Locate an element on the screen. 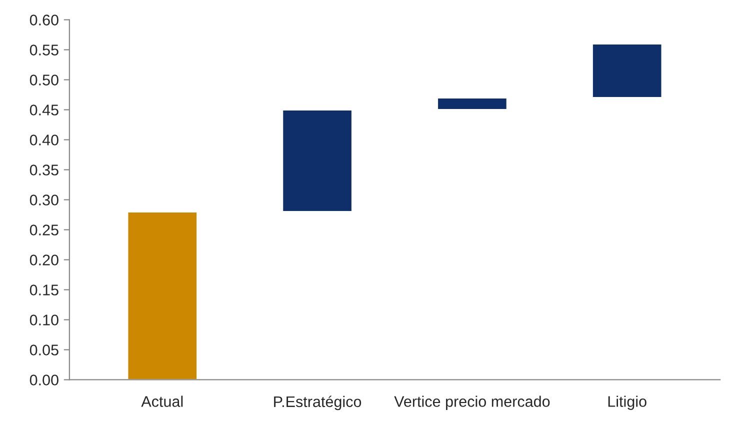  x-tick-label: Actual is located at coordinates (162, 401).